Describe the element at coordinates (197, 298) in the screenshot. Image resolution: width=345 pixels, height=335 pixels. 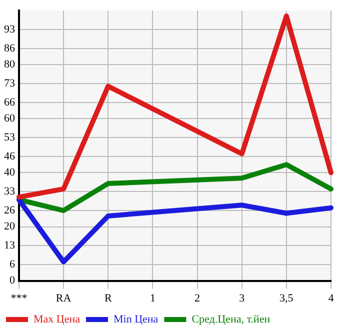
I see `x-tick-label: 2` at that location.